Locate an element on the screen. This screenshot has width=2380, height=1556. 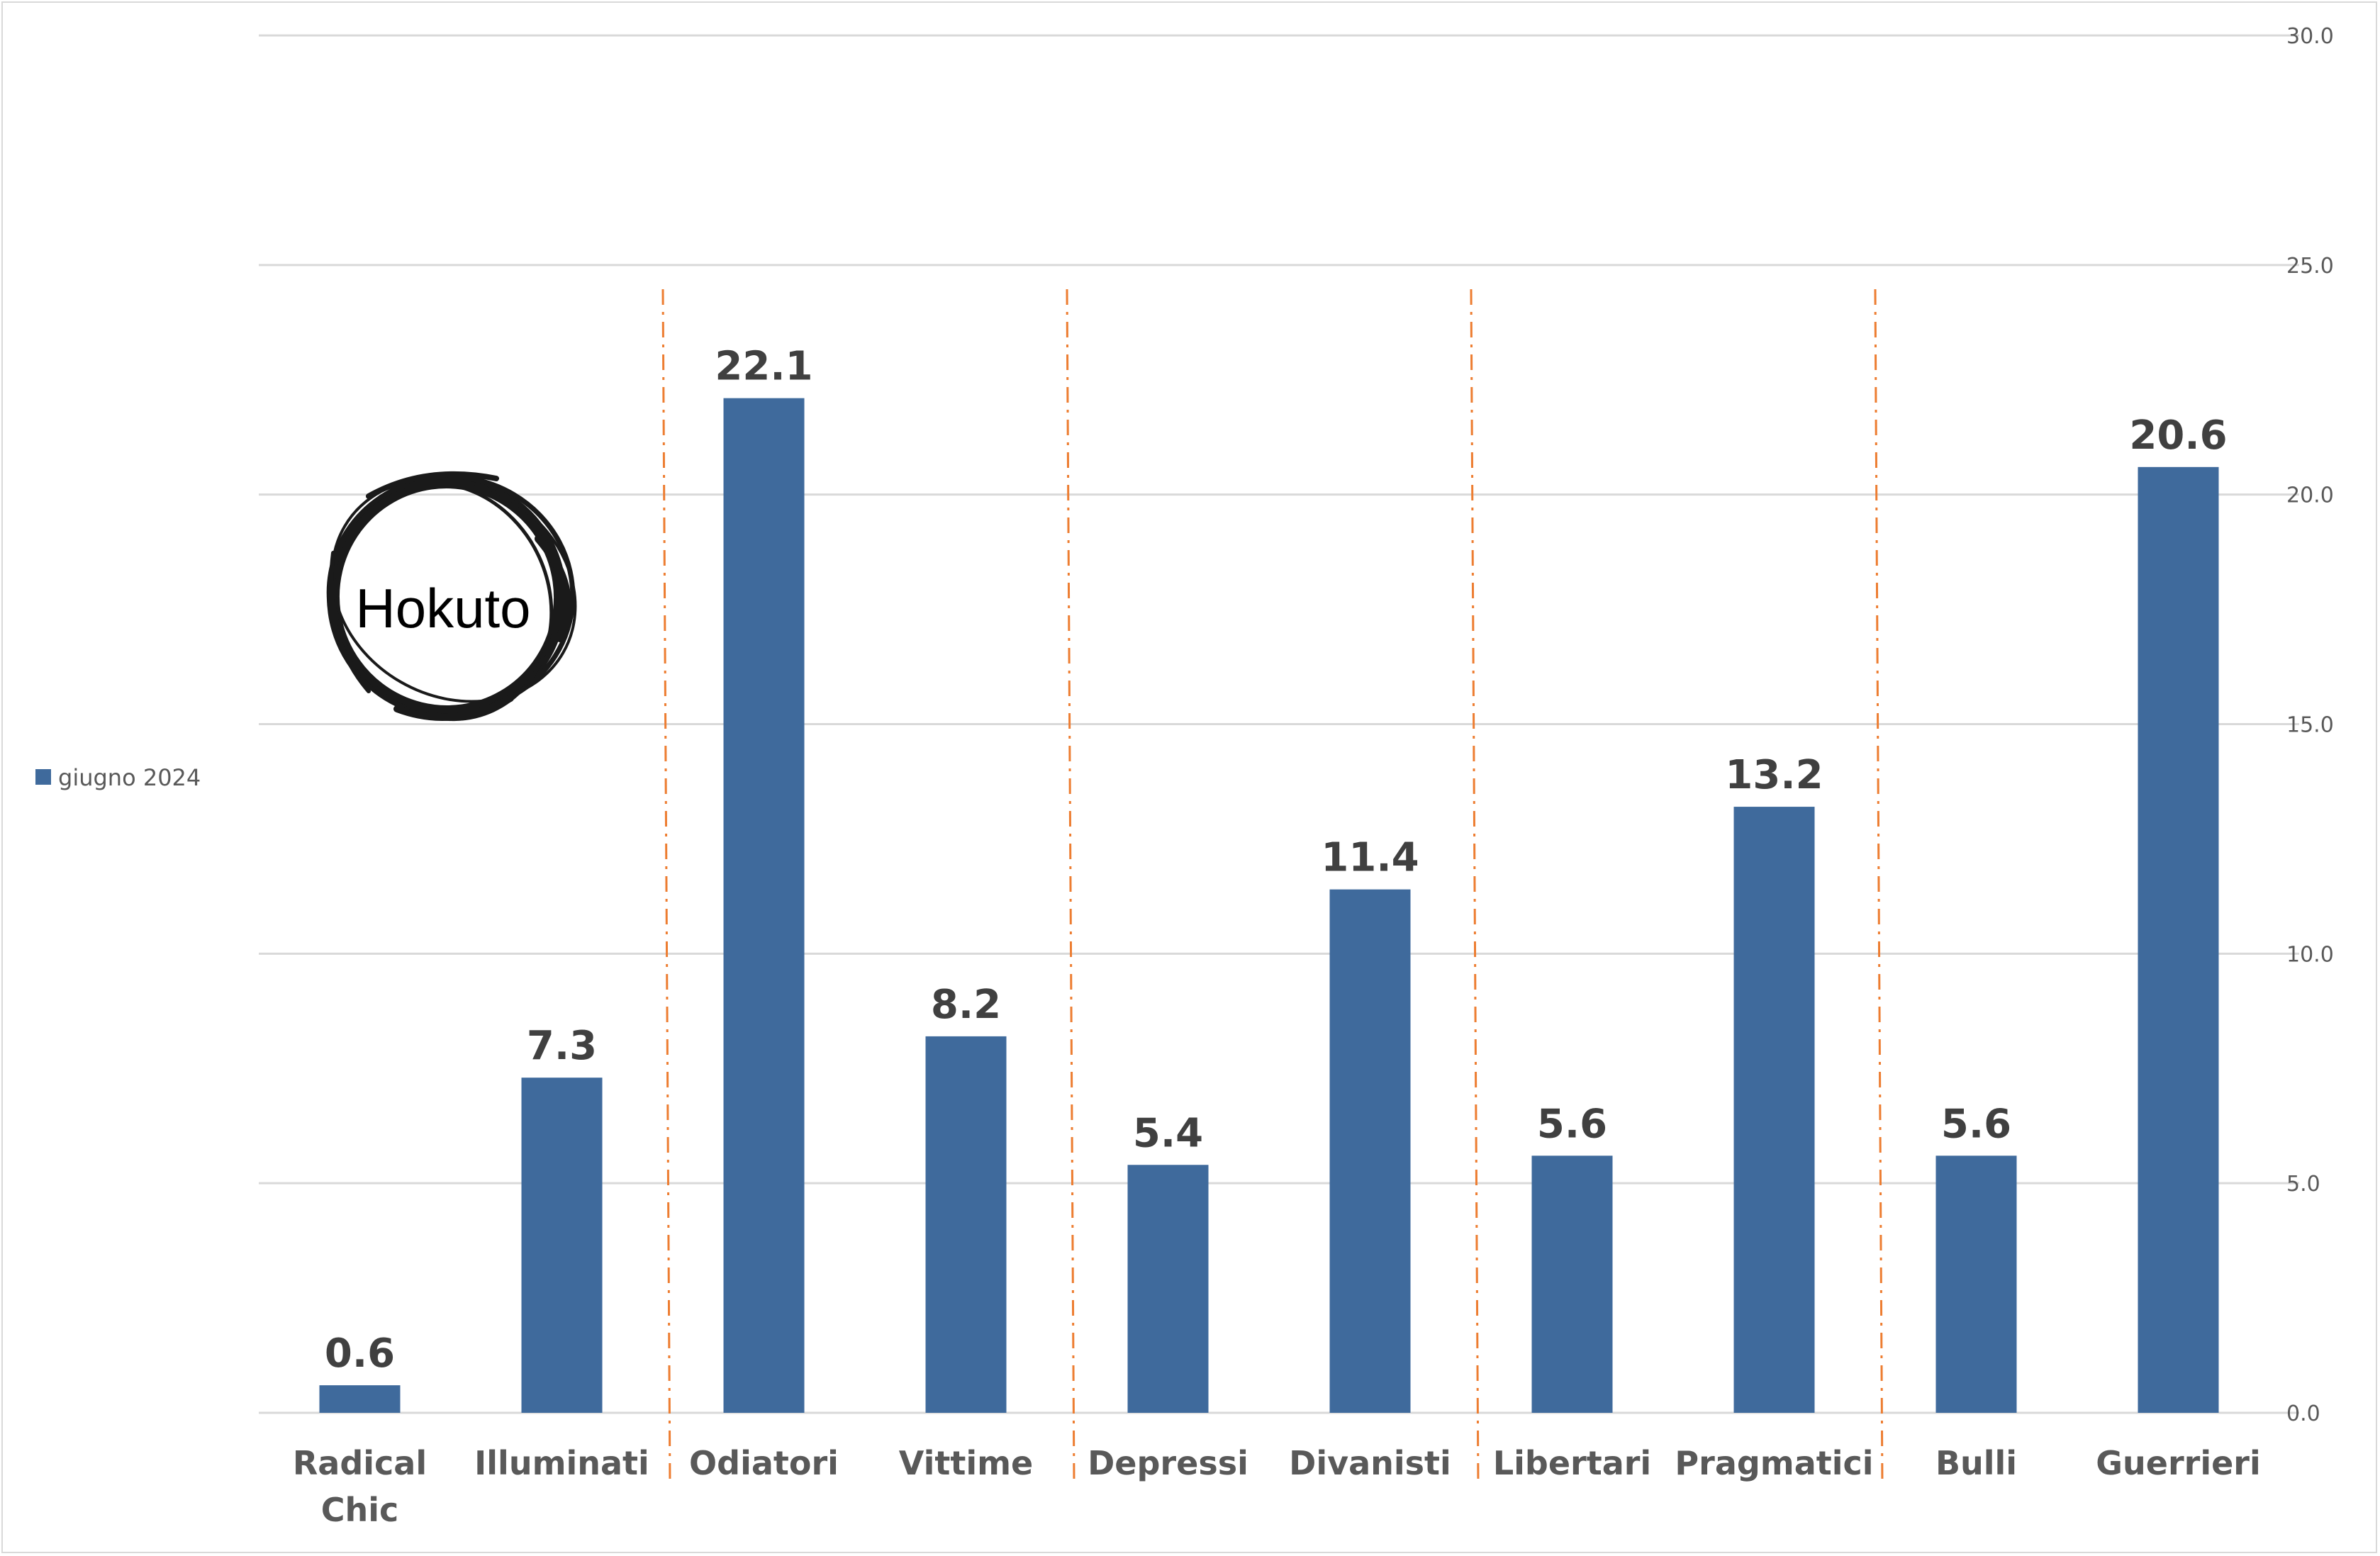
legend-swatch is located at coordinates (43, 777).